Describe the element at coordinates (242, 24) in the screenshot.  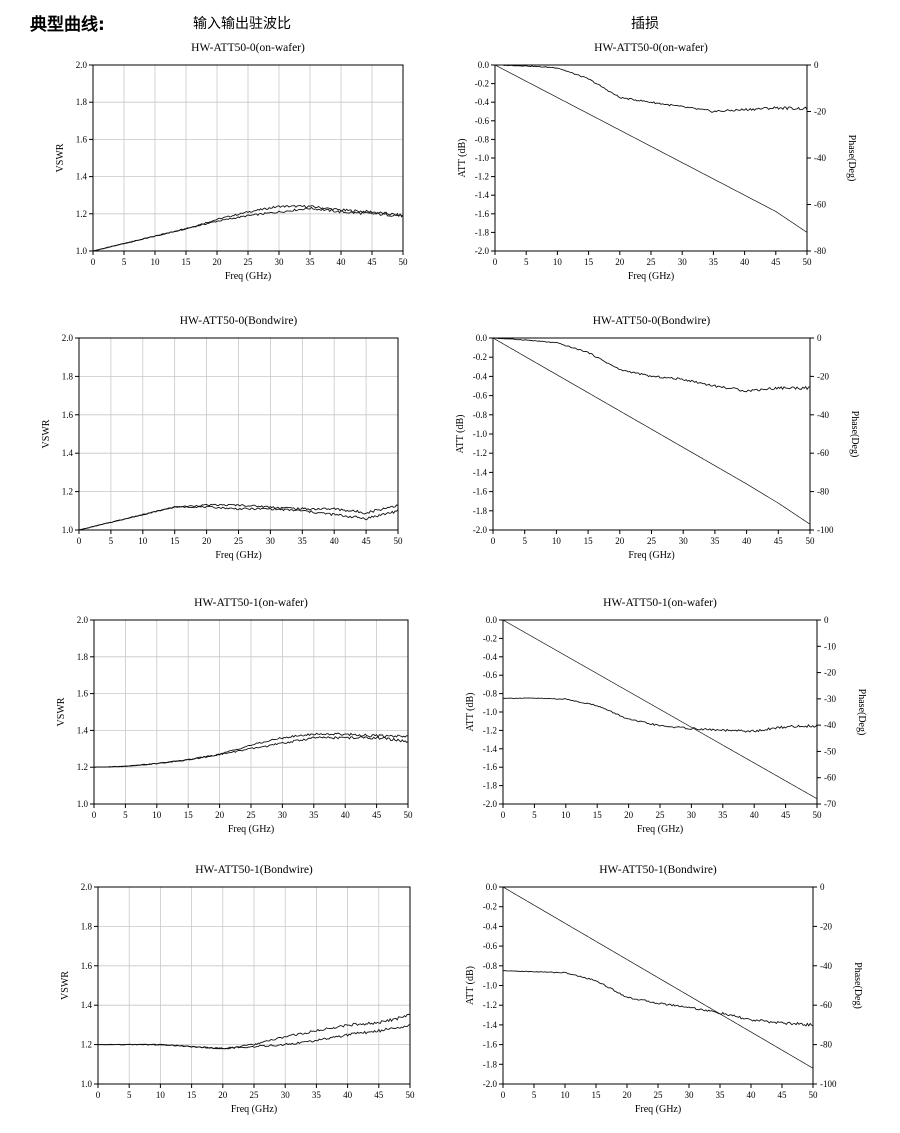
I see `vswr-column-title: 输入输出驻波比` at that location.